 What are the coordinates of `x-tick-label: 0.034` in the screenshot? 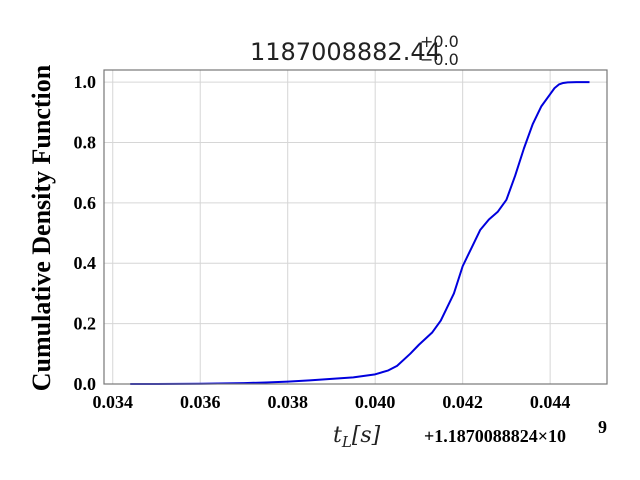 It's located at (112, 402).